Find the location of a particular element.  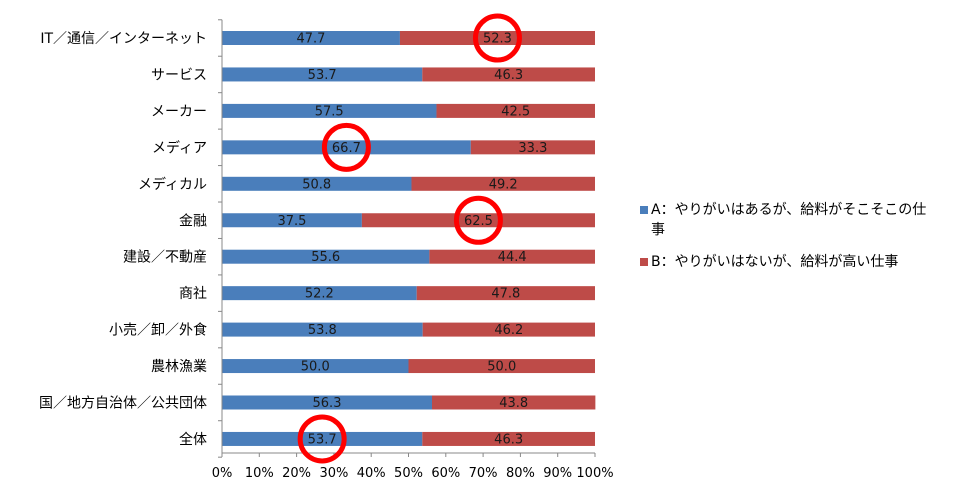

data-label: 47.8 is located at coordinates (505, 294).